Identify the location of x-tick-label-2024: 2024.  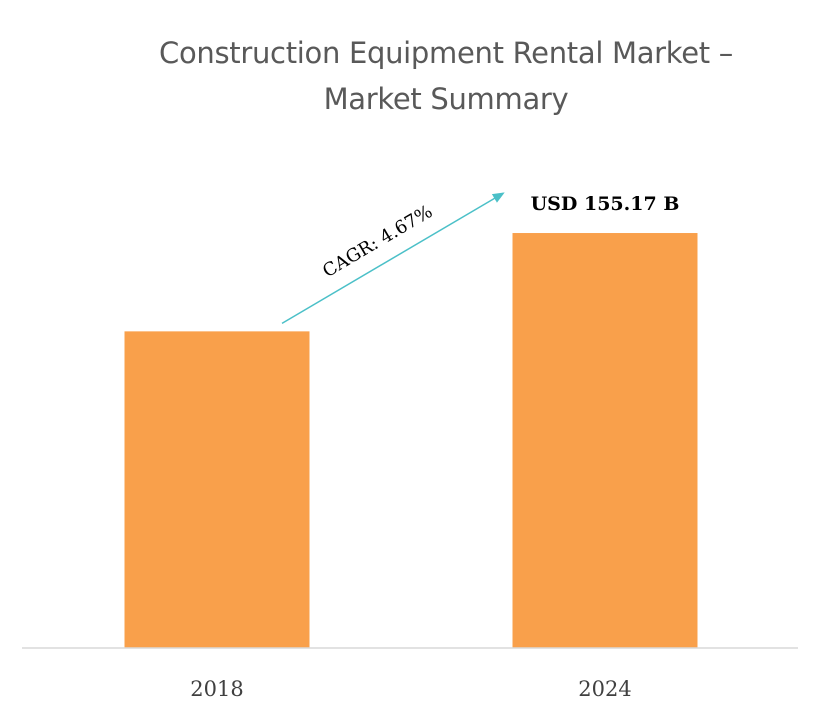
(604, 689).